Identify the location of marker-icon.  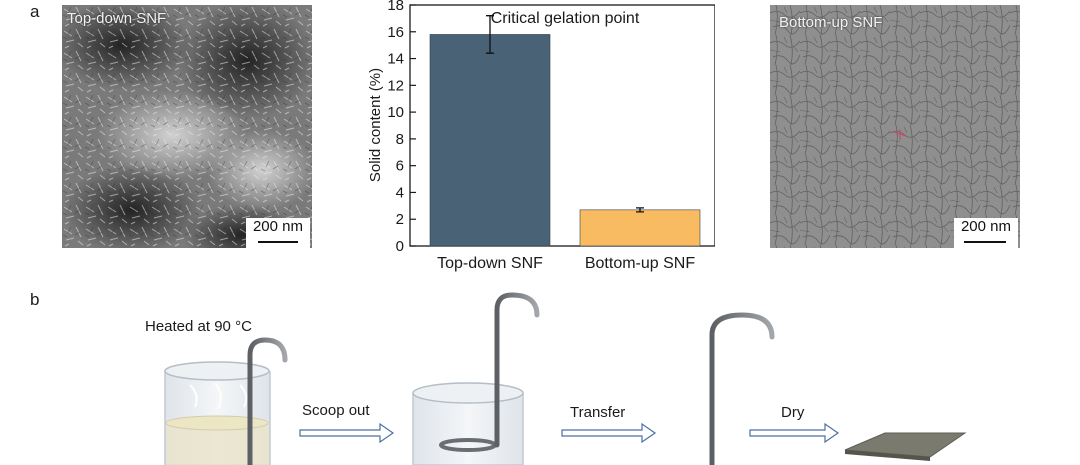
(900, 134).